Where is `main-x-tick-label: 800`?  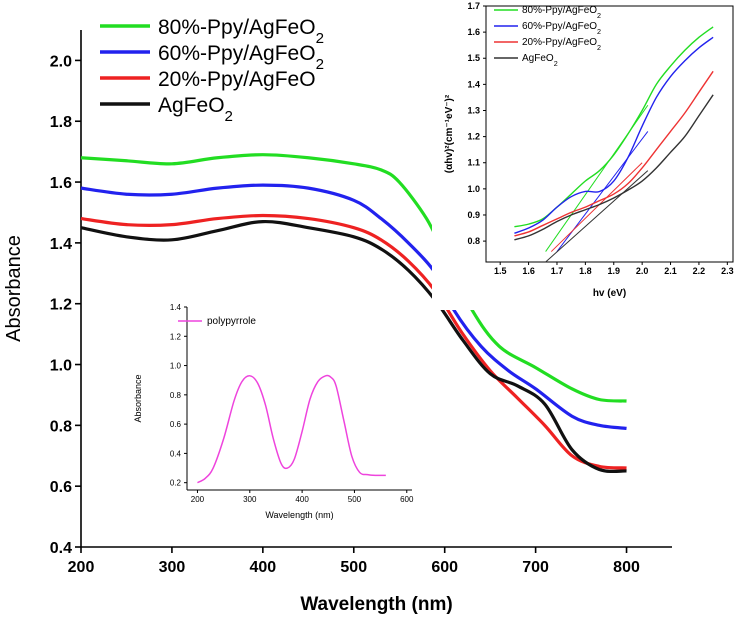 main-x-tick-label: 800 is located at coordinates (626, 567).